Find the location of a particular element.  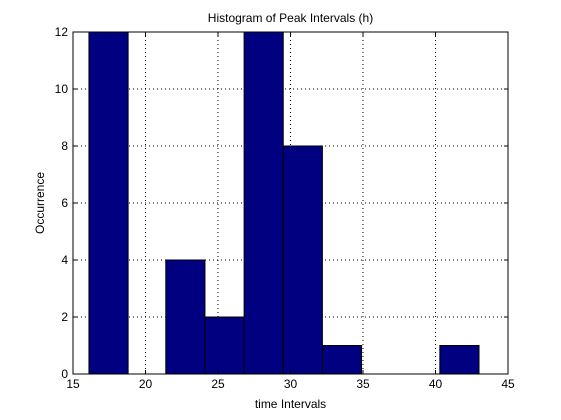

y-tick-label: 6 is located at coordinates (64, 203).